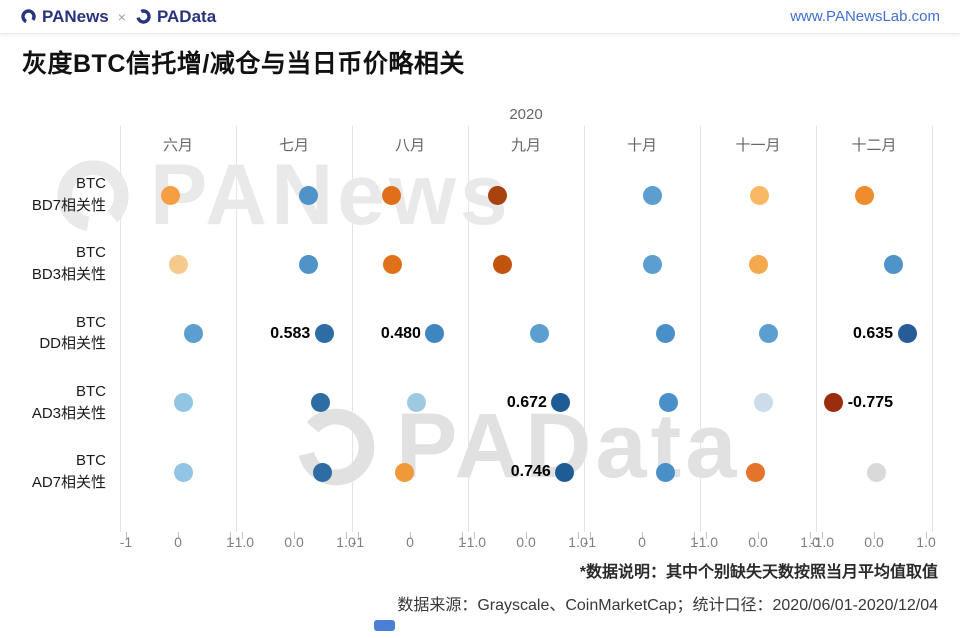 This screenshot has height=638, width=960. I want to click on padata-logo-text: PAData, so click(186, 16).